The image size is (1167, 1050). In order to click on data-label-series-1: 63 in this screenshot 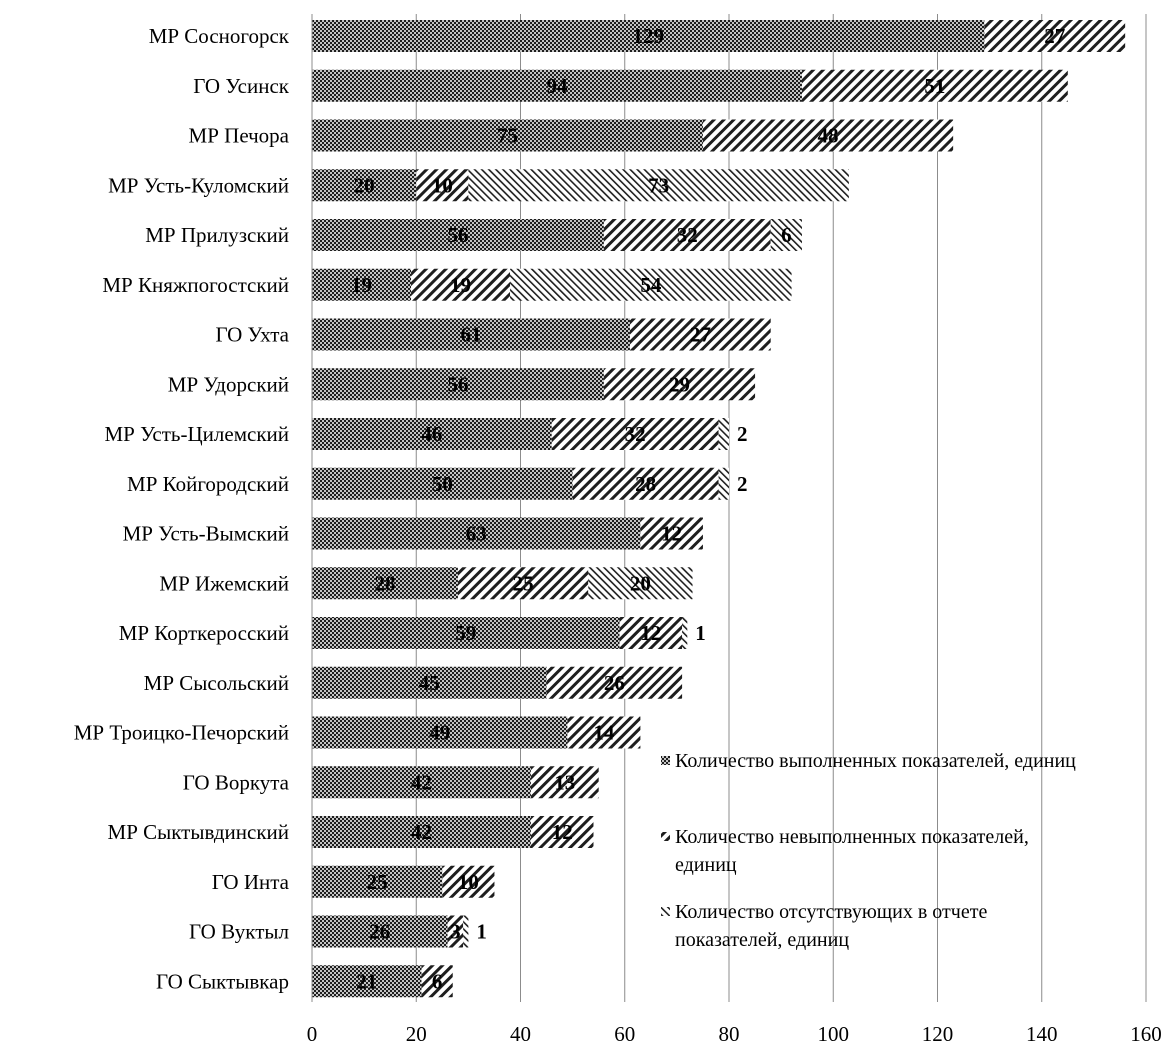, I will do `click(476, 534)`.